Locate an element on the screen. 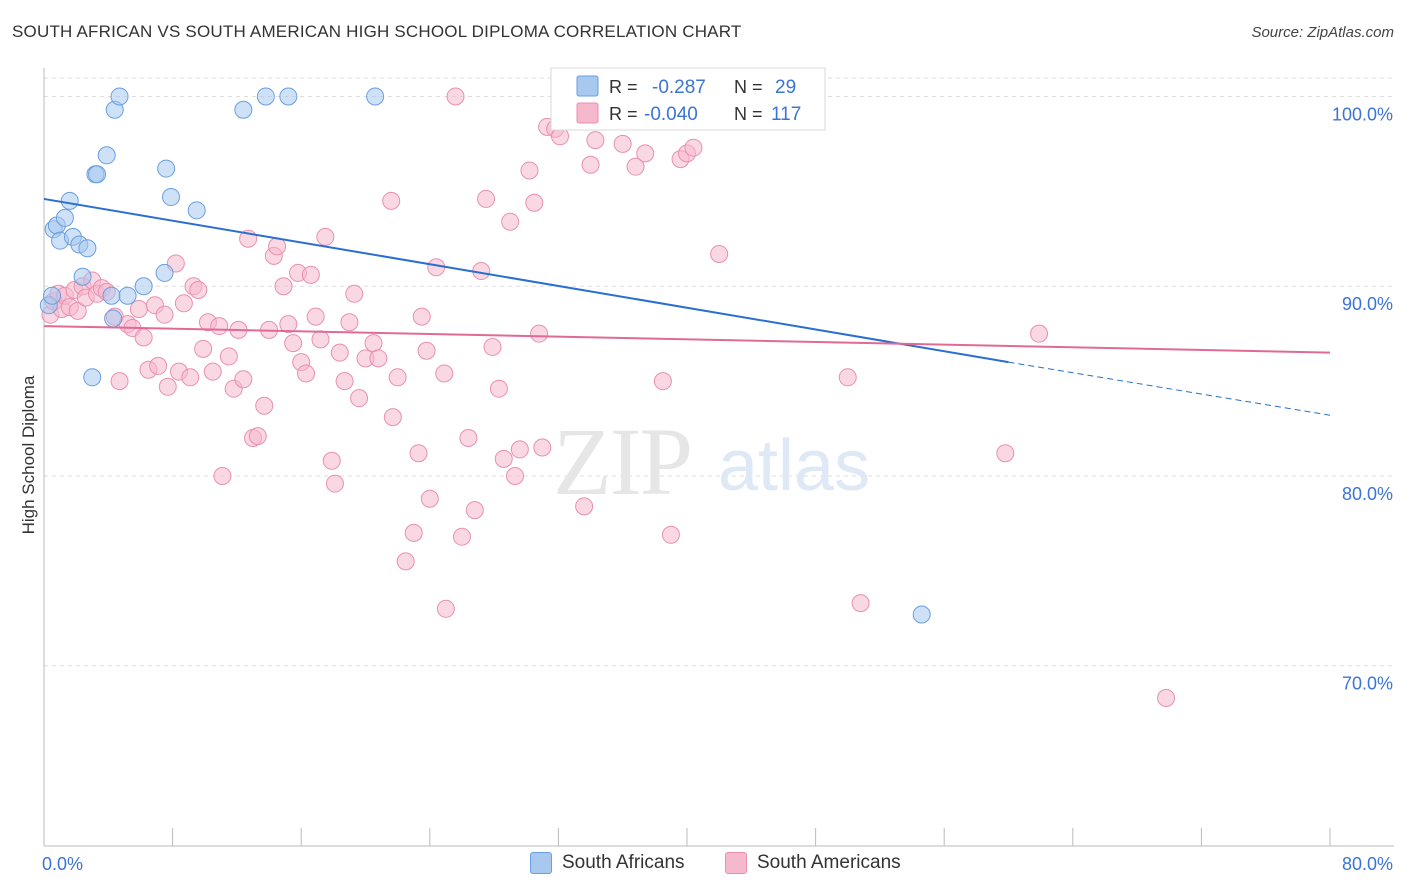 The width and height of the screenshot is (1406, 892). y-axis-label: High School Diploma is located at coordinates (28, 454).